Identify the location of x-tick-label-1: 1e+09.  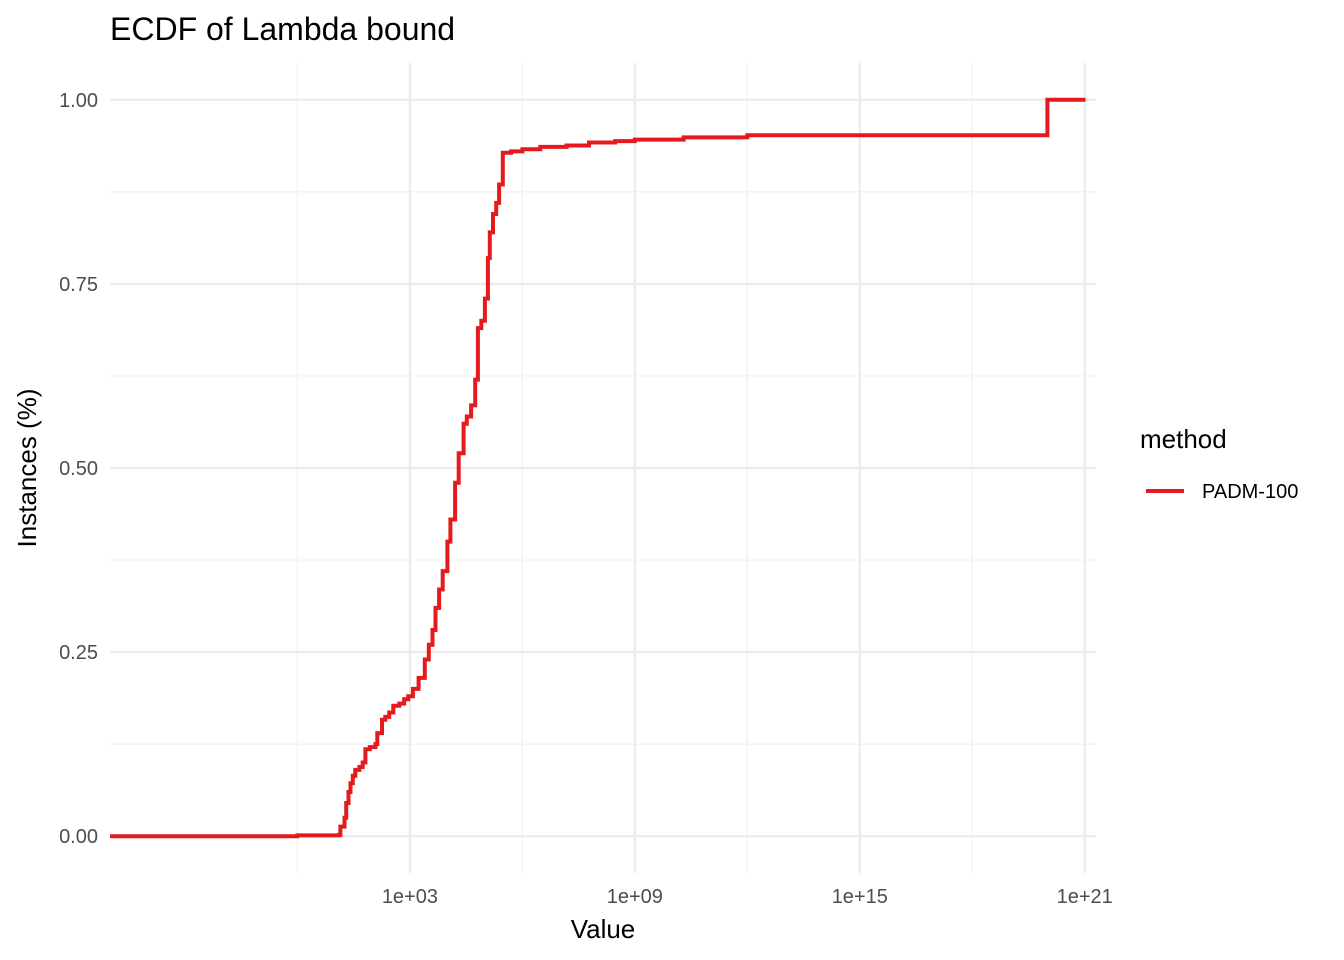
(635, 897).